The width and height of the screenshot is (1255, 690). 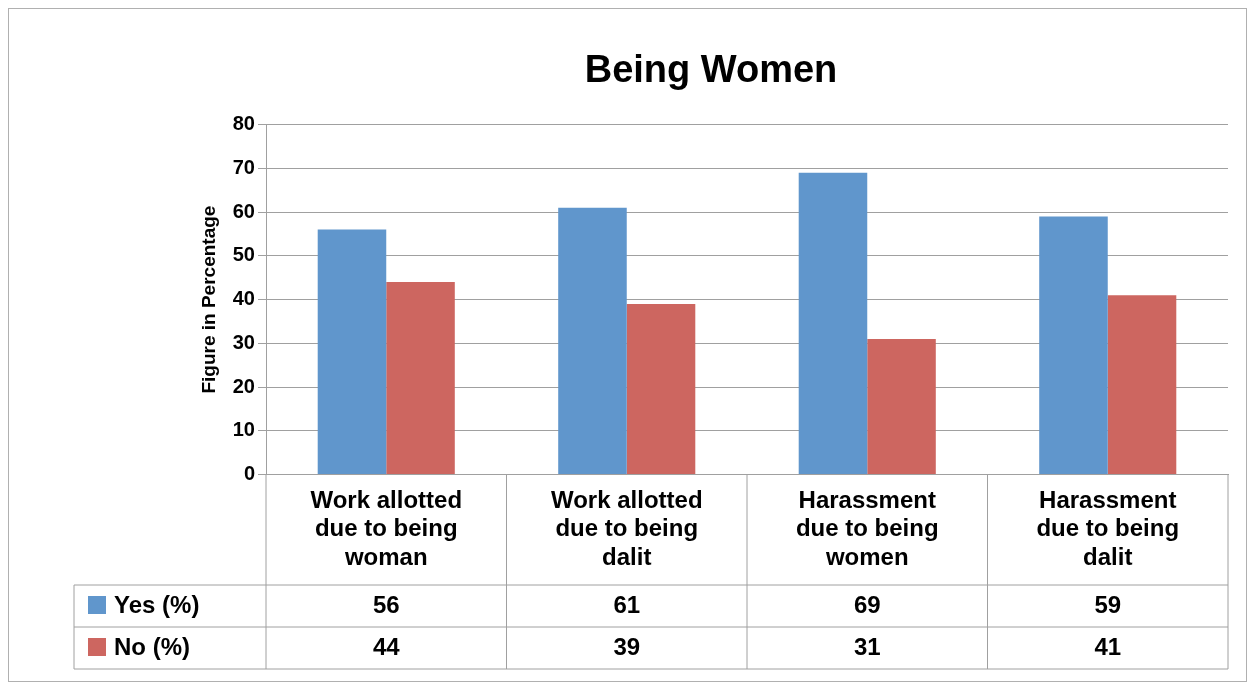 What do you see at coordinates (152, 646) in the screenshot?
I see `legend-label: No (%)` at bounding box center [152, 646].